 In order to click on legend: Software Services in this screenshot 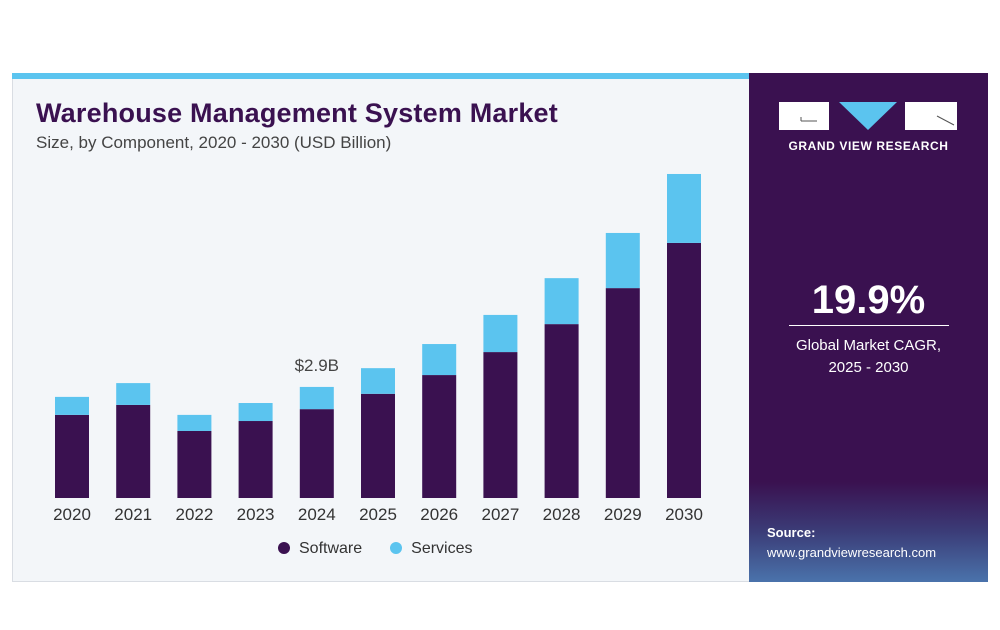, I will do `click(375, 549)`.